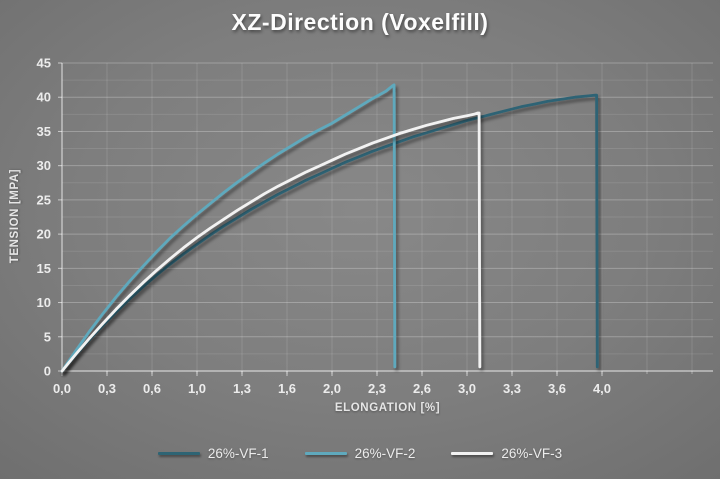 This screenshot has width=720, height=479. I want to click on x-tick-label: 3,3, so click(512, 388).